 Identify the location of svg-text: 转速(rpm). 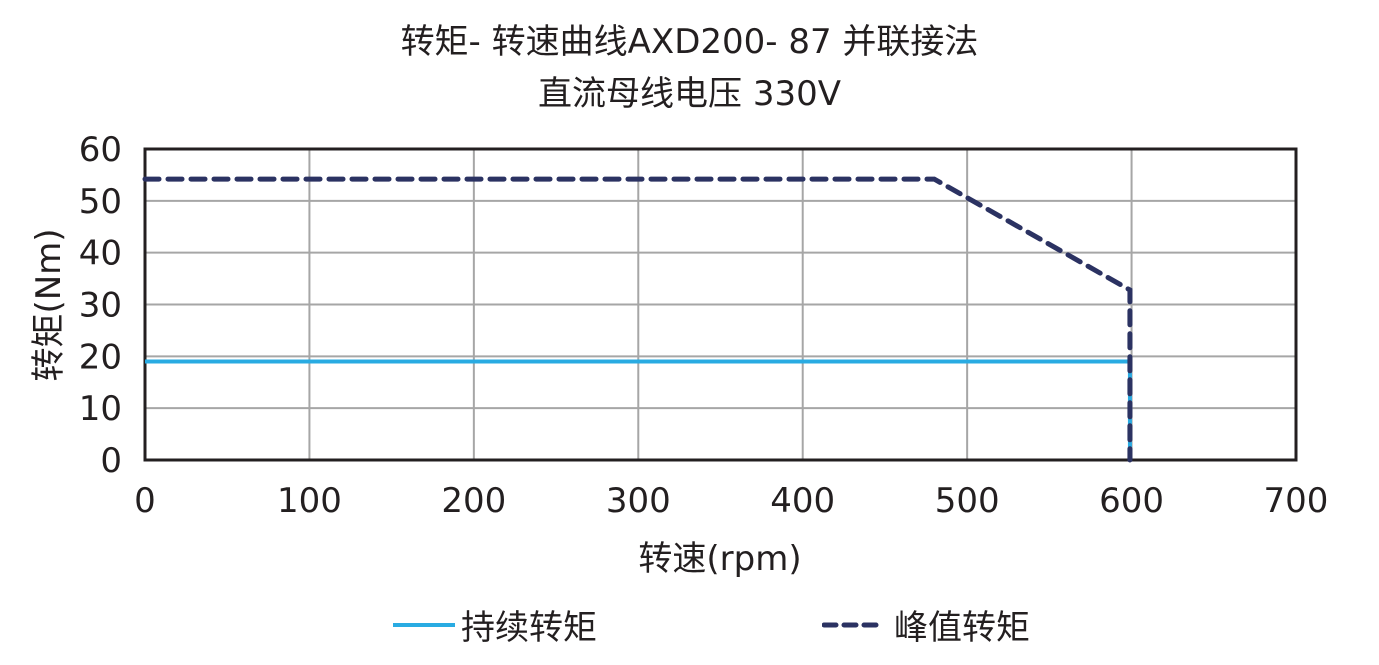
(719, 559).